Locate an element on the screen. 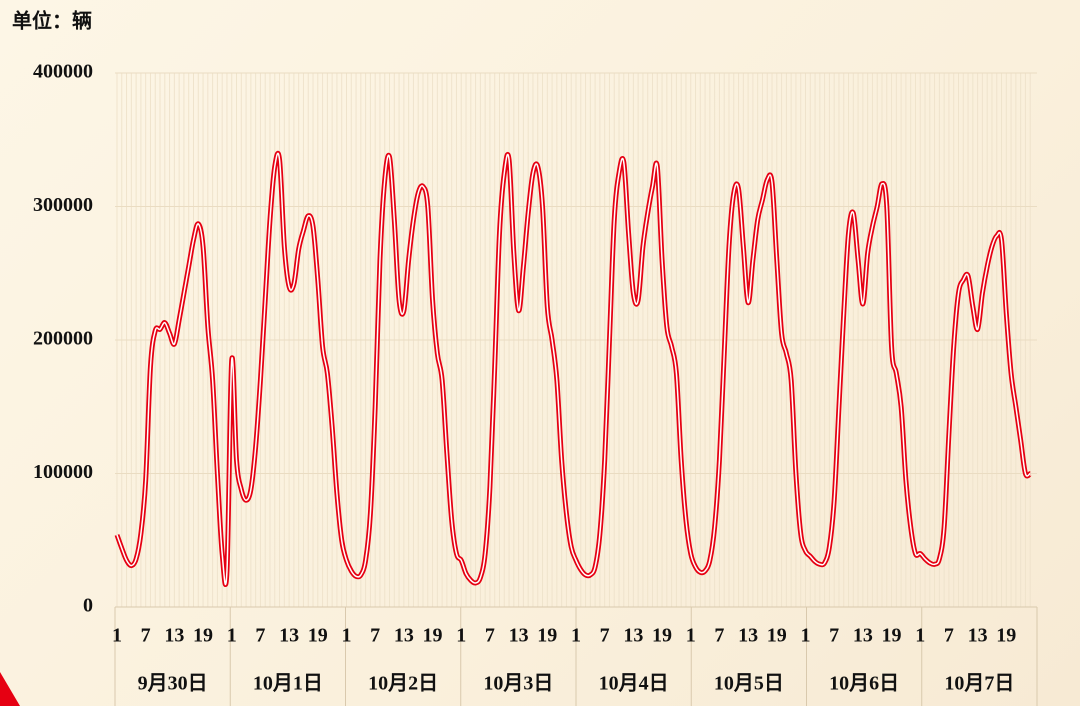 The width and height of the screenshot is (1080, 706). group-label: 10月1日 is located at coordinates (288, 684).